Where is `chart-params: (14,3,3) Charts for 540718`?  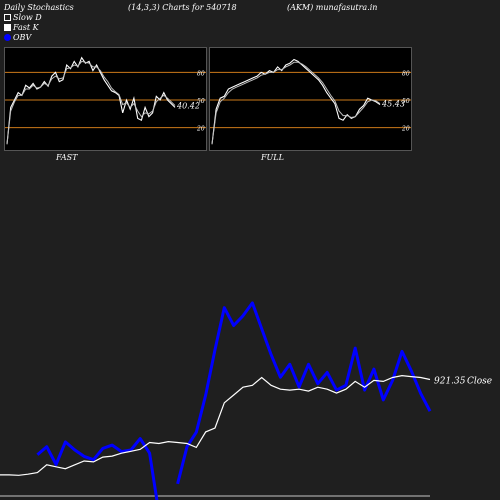
chart-params: (14,3,3) Charts for 540718 is located at coordinates (182, 7).